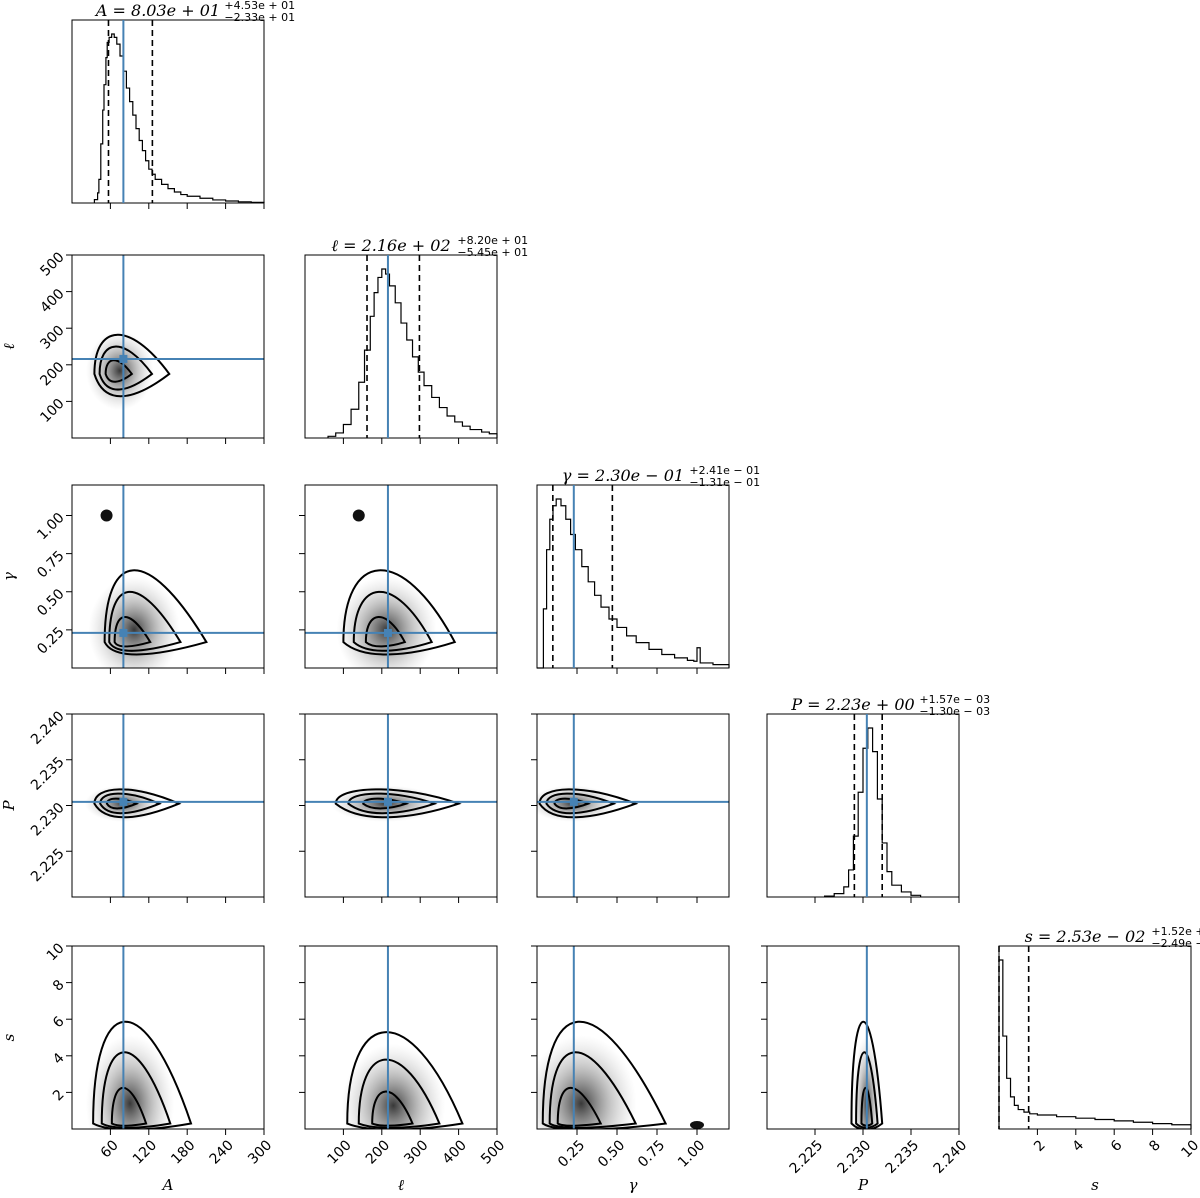 This screenshot has width=1200, height=1198. What do you see at coordinates (378, 1152) in the screenshot?
I see `x-tick-label: 200` at bounding box center [378, 1152].